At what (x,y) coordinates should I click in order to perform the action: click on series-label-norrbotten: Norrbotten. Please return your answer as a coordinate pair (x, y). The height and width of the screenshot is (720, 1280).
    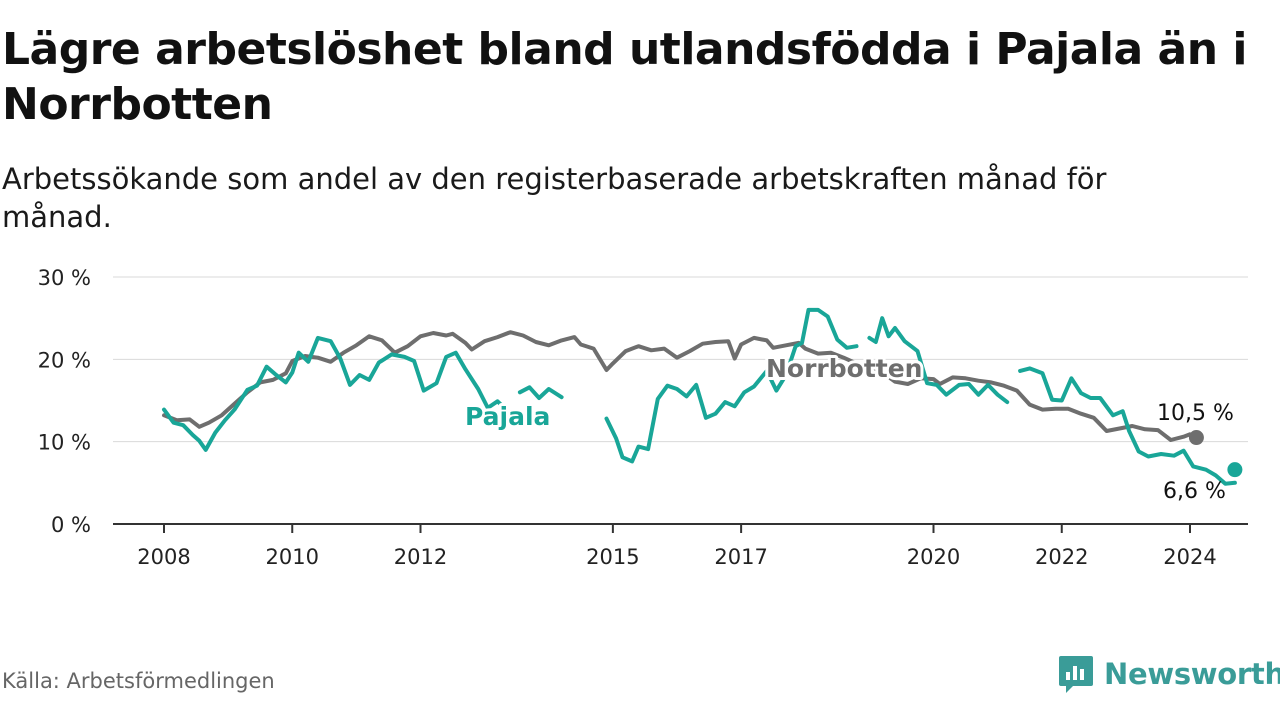
    Looking at the image, I should click on (844, 368).